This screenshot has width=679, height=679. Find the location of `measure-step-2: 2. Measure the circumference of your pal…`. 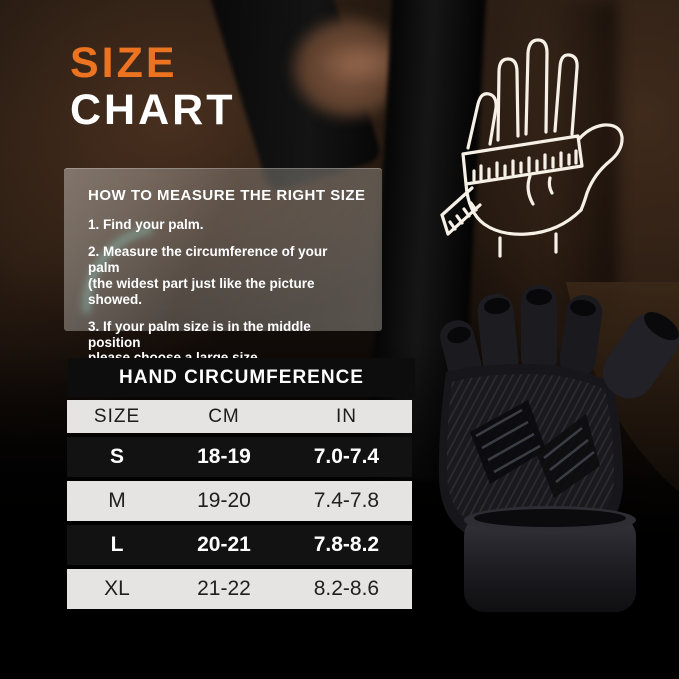

measure-step-2: 2. Measure the circumference of your pal… is located at coordinates (208, 275).